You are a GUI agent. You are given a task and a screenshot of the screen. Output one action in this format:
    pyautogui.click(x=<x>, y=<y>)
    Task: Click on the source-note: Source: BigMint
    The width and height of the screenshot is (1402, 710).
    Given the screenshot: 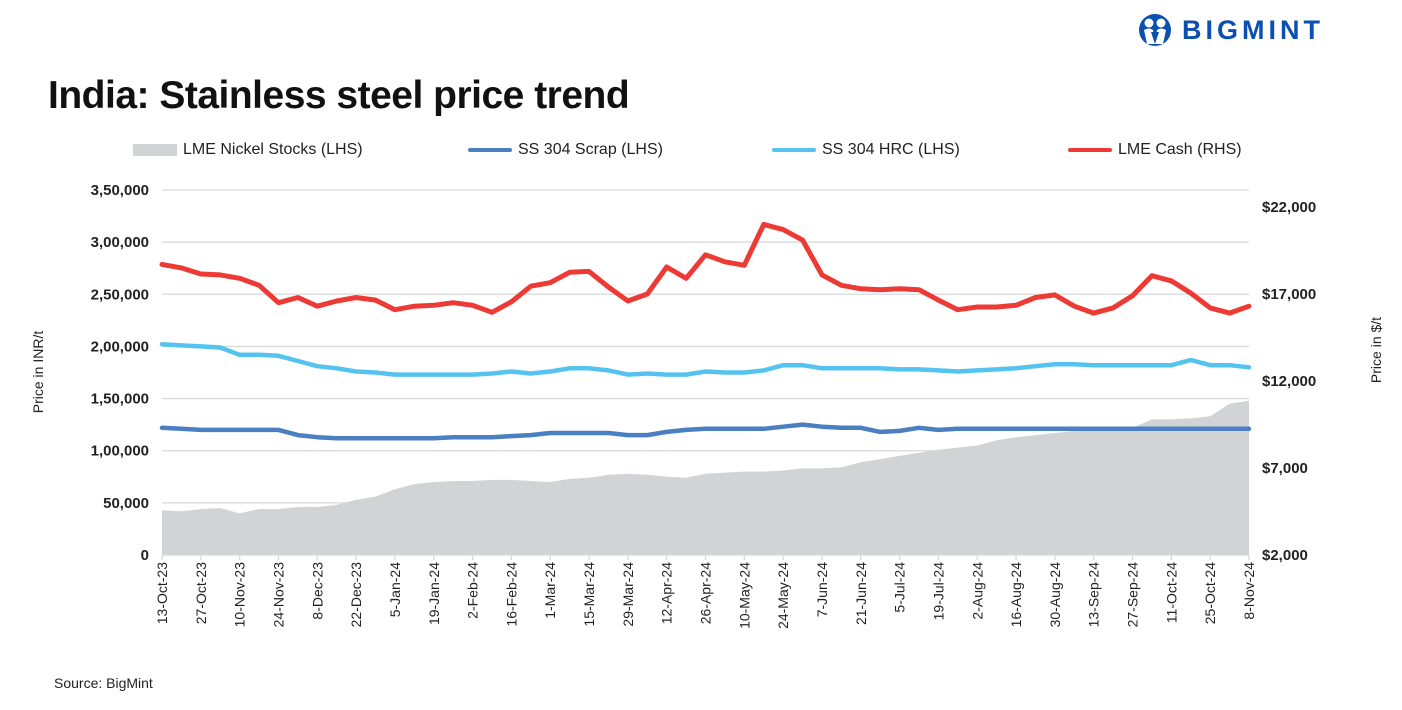 What is the action you would take?
    pyautogui.click(x=103, y=683)
    